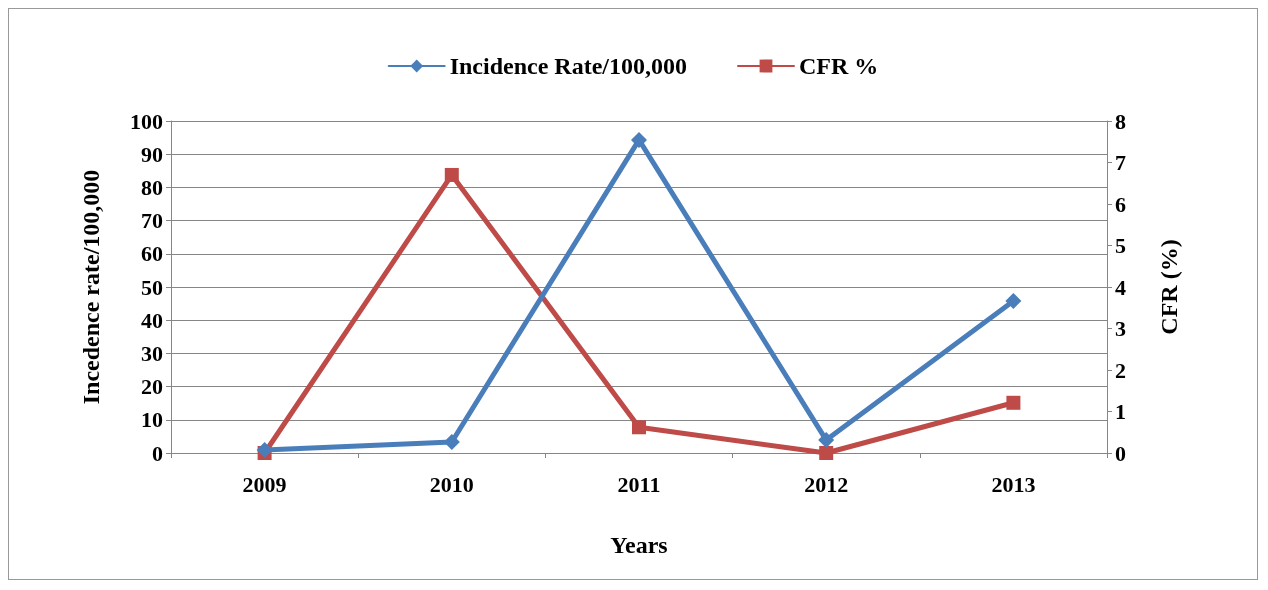 Image resolution: width=1268 pixels, height=590 pixels. I want to click on y2-tick-label: 1, so click(1120, 411).